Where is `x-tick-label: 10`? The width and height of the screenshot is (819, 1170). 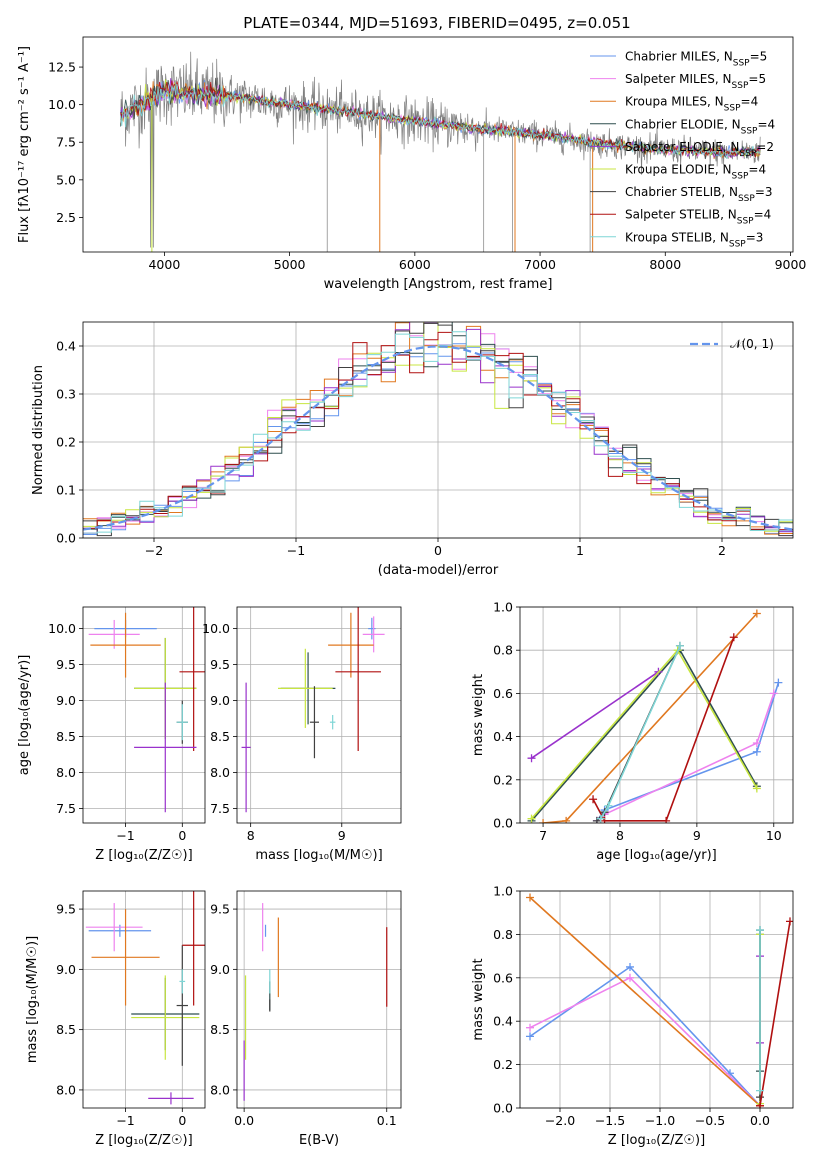 x-tick-label: 10 is located at coordinates (774, 835).